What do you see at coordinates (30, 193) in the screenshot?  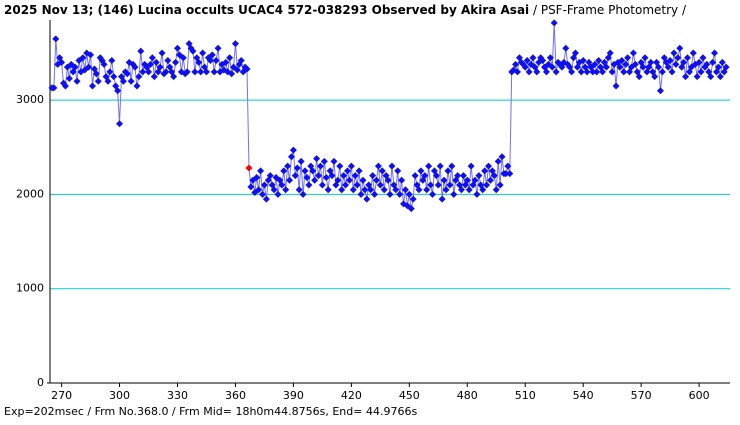 I see `y-tick-label: 2000` at bounding box center [30, 193].